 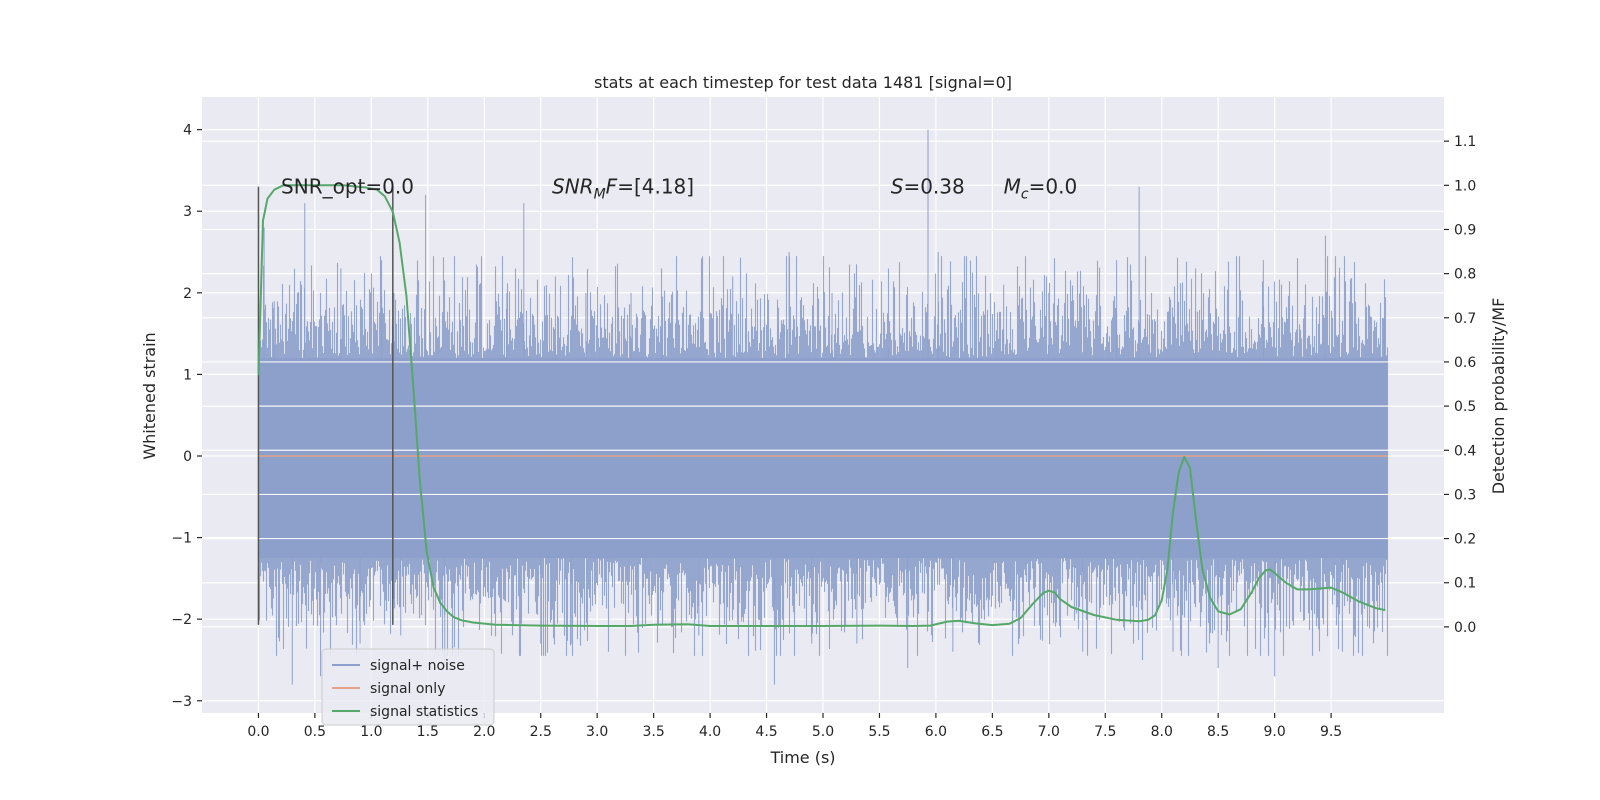 What do you see at coordinates (181, 620) in the screenshot?
I see `y-tick-label: −2` at bounding box center [181, 620].